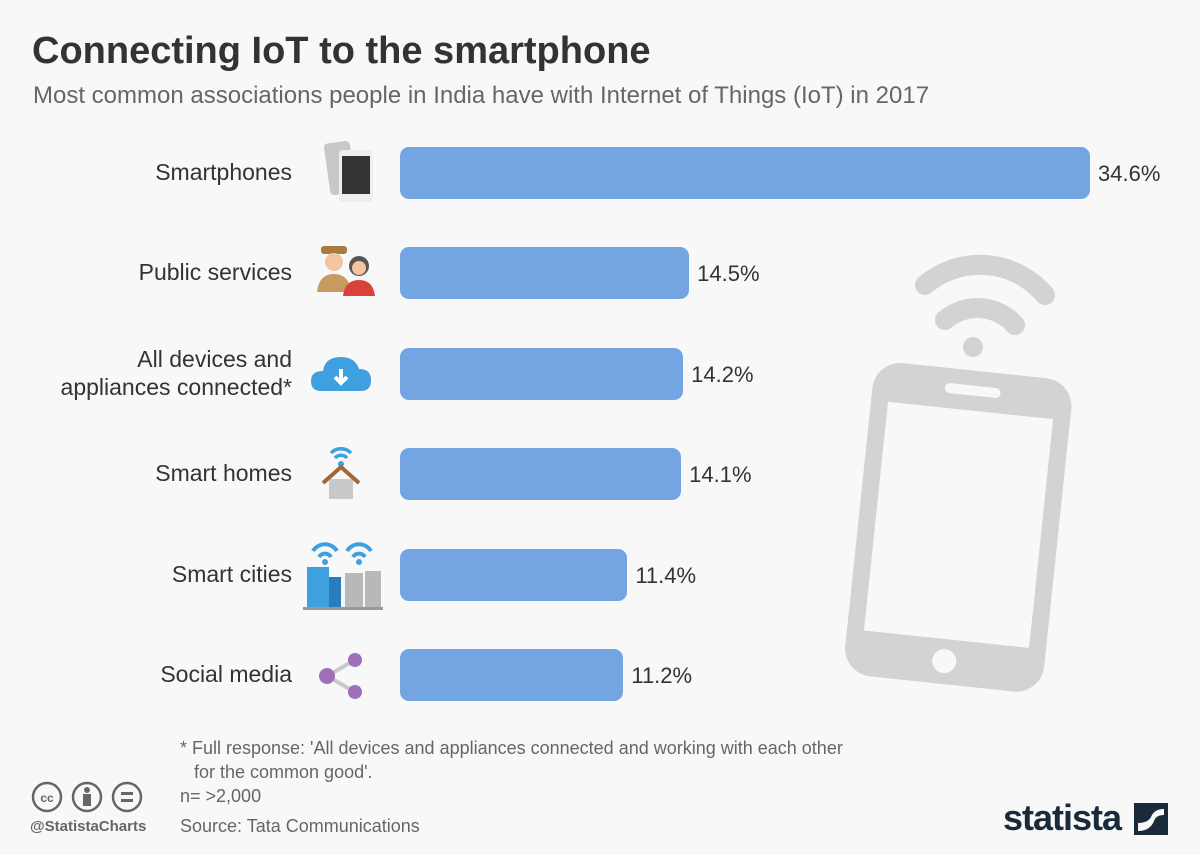 This screenshot has width=1200, height=855. I want to click on public-services-icon, so click(346, 271).